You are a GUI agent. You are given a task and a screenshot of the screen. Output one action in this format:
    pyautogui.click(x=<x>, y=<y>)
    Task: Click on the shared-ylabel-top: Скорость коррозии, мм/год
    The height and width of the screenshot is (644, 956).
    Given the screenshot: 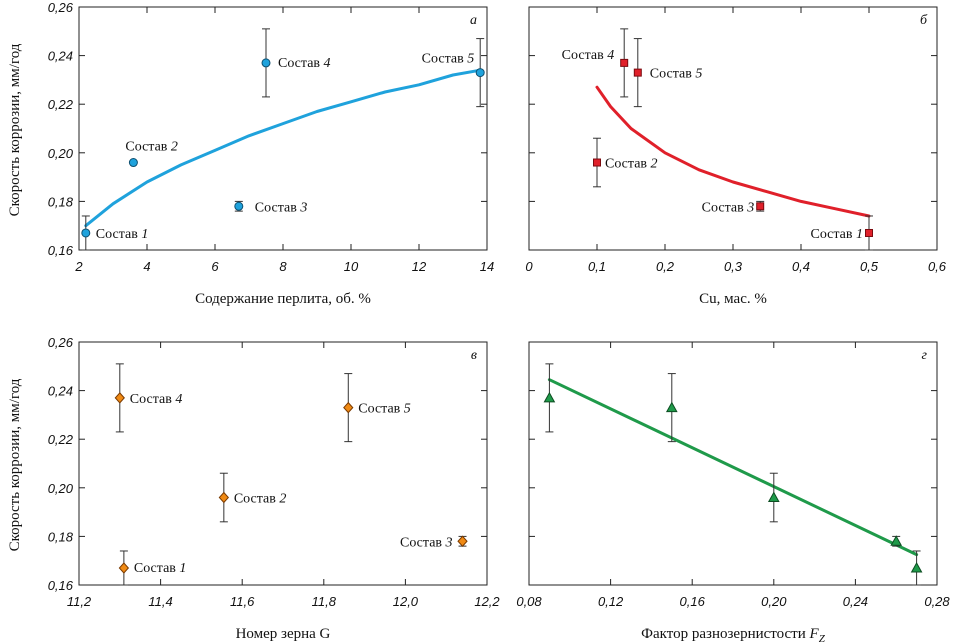 What is the action you would take?
    pyautogui.click(x=15, y=129)
    